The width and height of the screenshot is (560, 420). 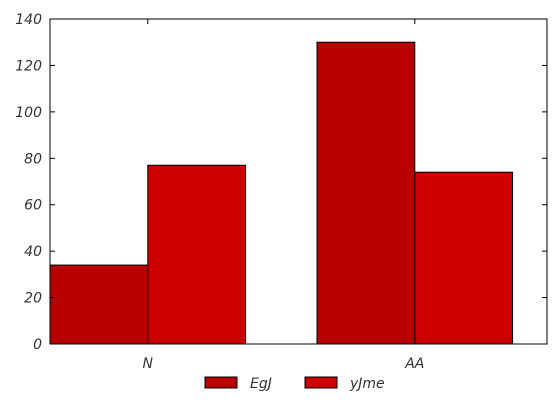 What do you see at coordinates (28, 66) in the screenshot?
I see `y-tick-label: 120` at bounding box center [28, 66].